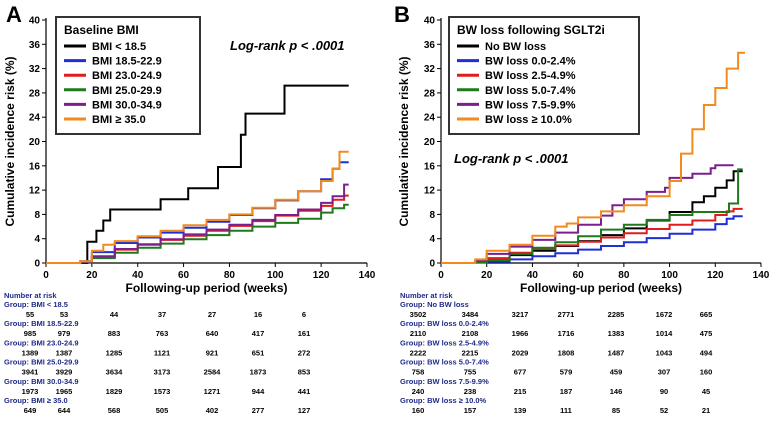  Describe the element at coordinates (162, 352) in the screenshot. I see `panel-a-risk-value: 1121` at that location.